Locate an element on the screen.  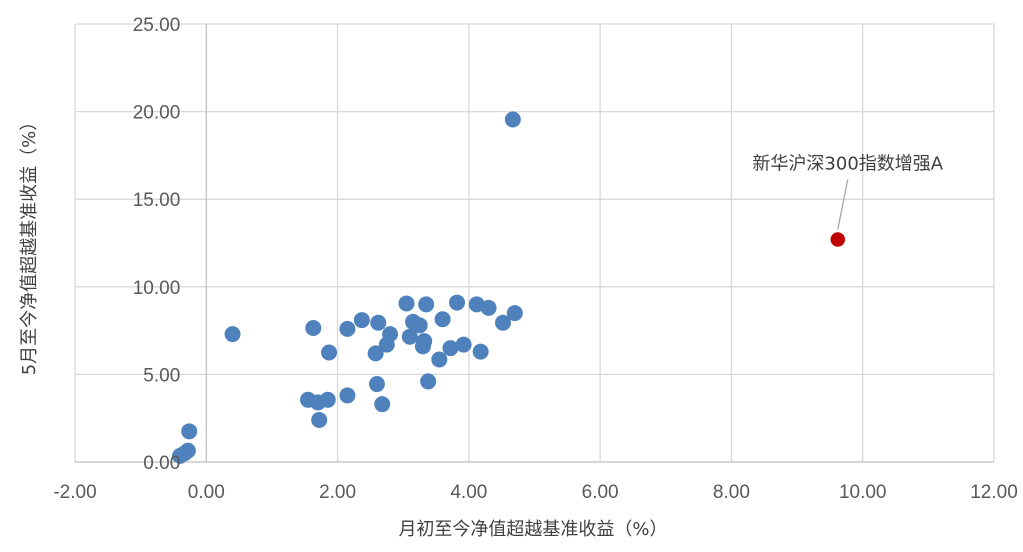
x-tick-label: 8.00 is located at coordinates (731, 492).